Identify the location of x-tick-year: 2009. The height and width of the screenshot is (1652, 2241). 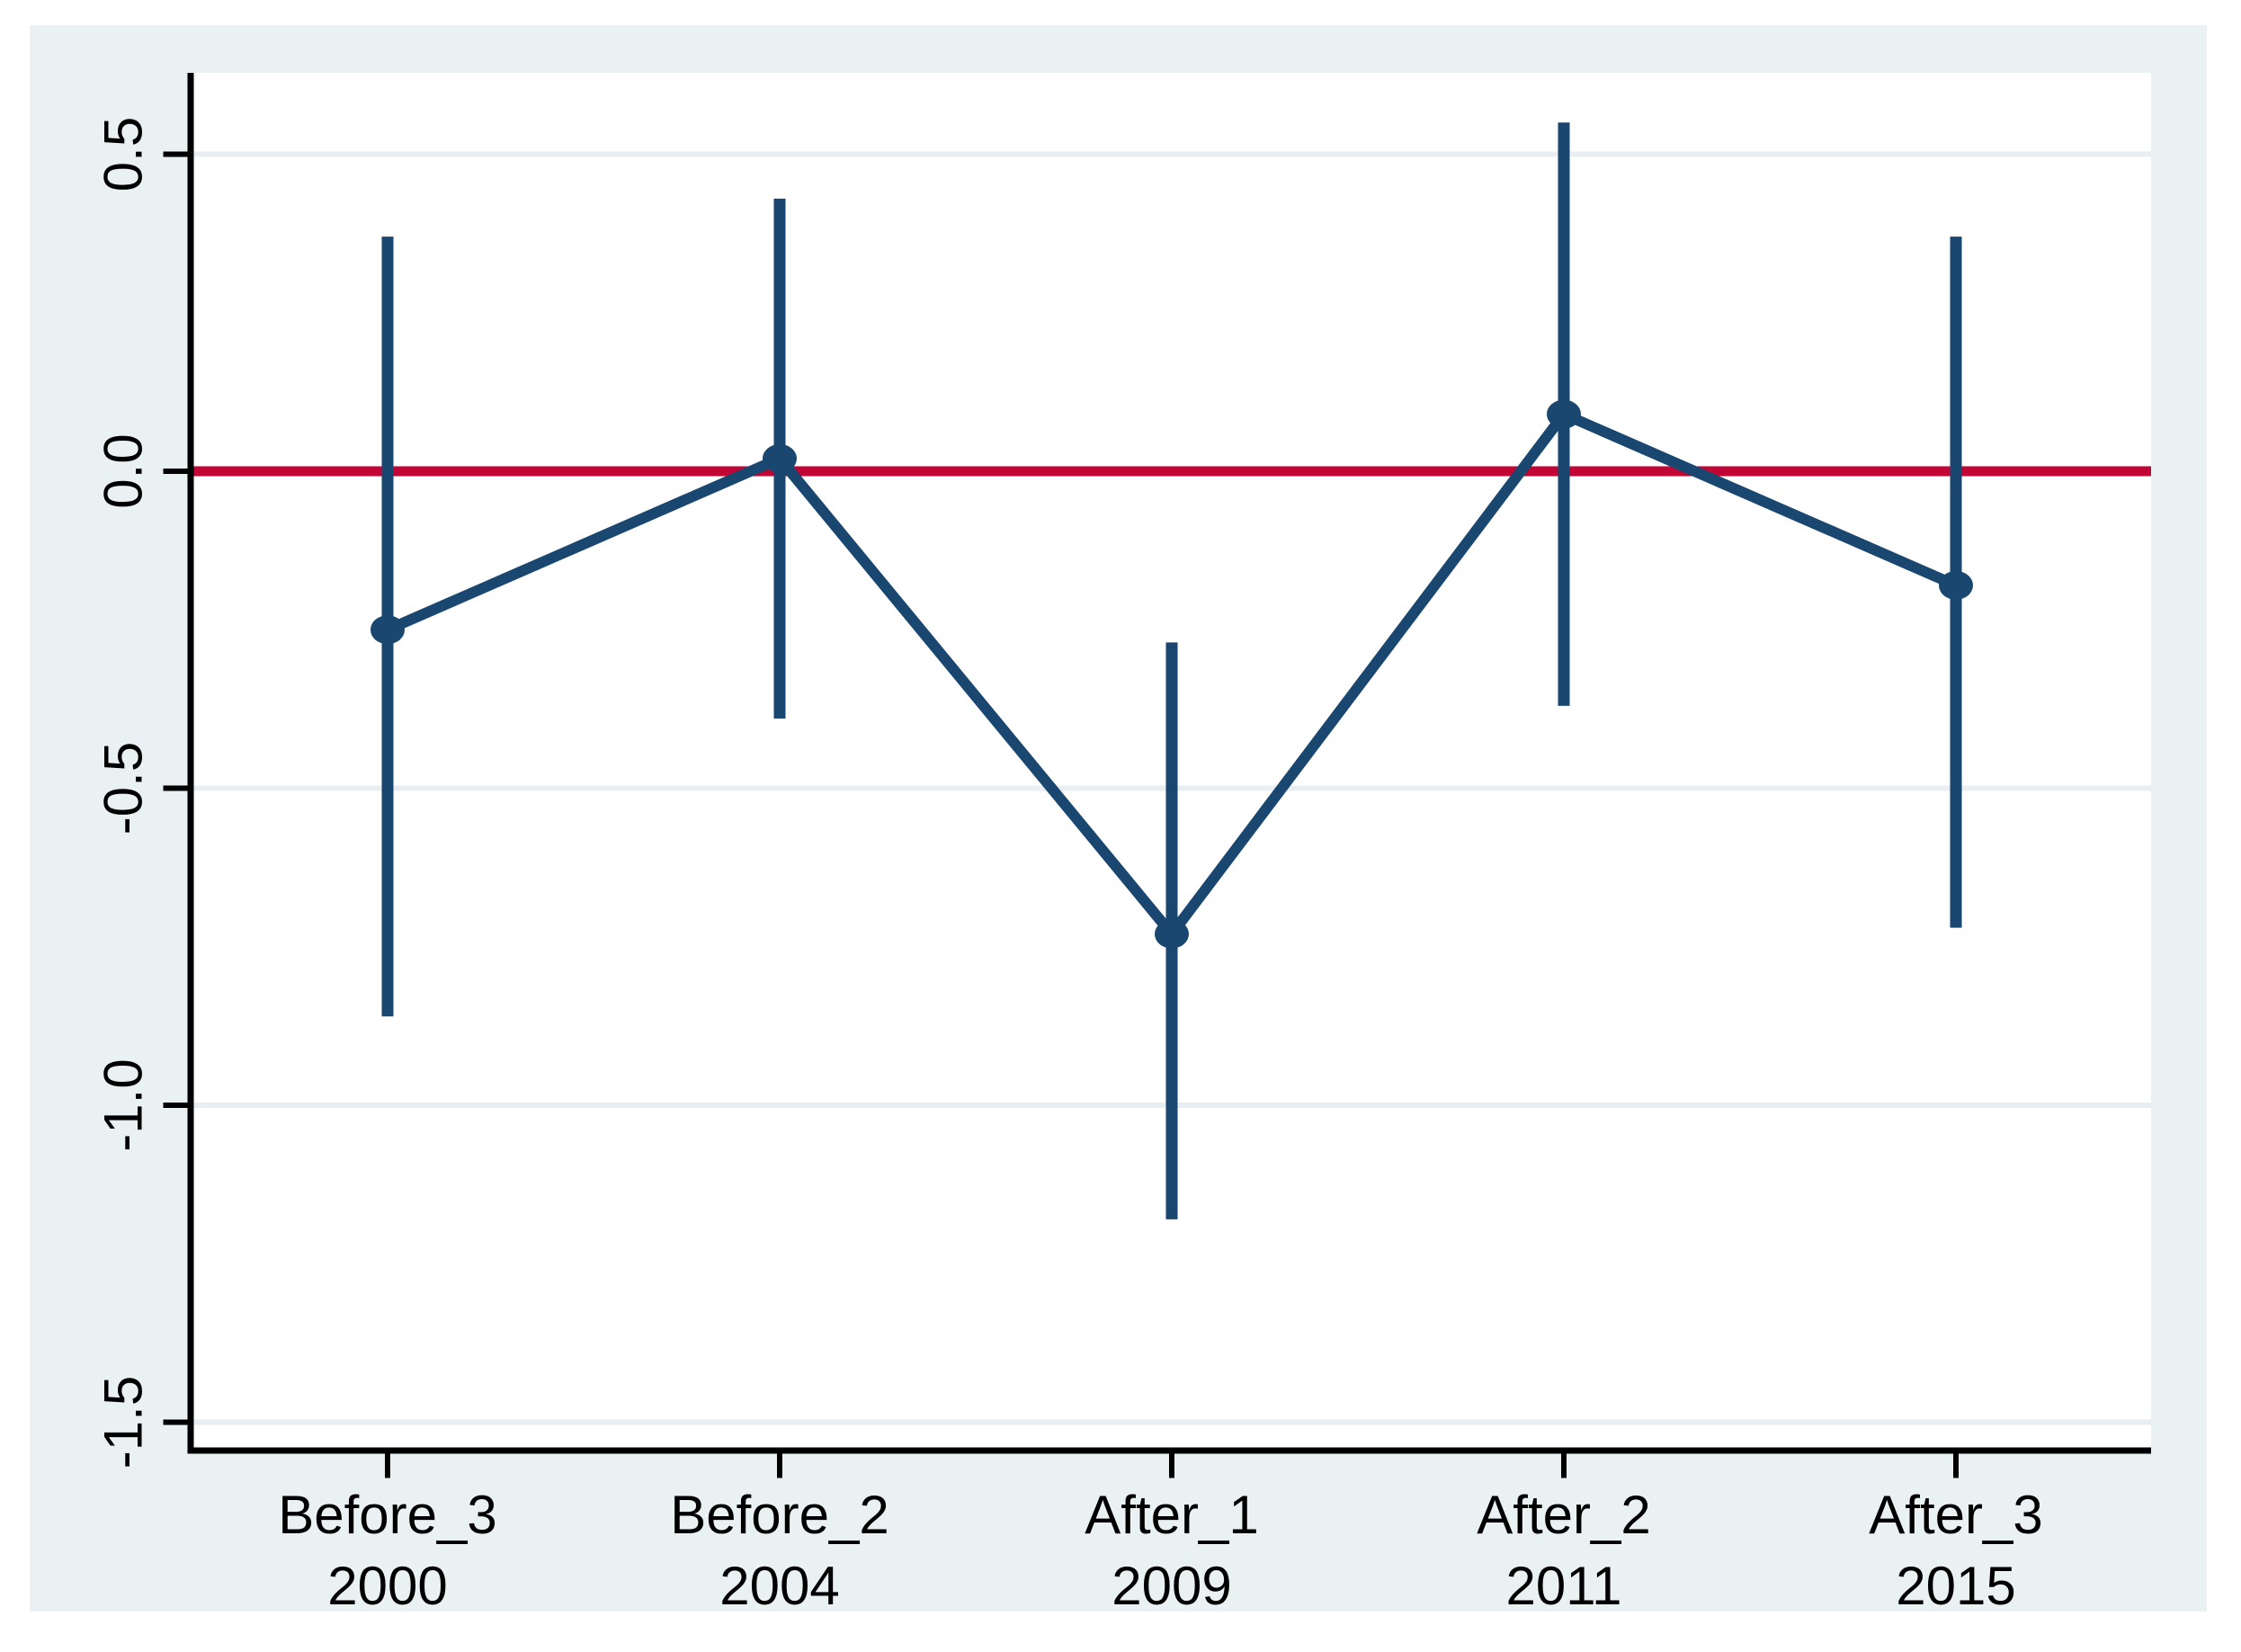
(1171, 1586).